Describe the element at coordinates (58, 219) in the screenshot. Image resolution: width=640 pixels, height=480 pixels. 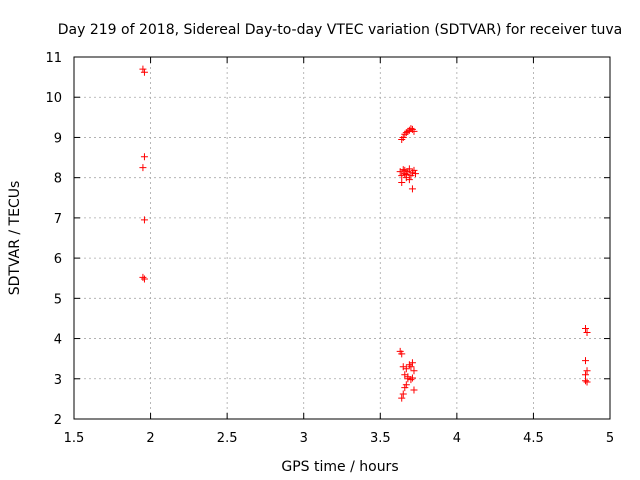
I see `y-tick-label: 7` at that location.